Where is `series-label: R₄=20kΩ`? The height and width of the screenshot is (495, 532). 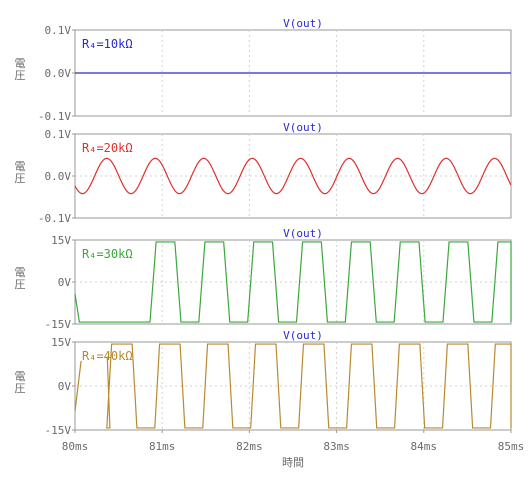
series-label: R₄=20kΩ is located at coordinates (107, 148).